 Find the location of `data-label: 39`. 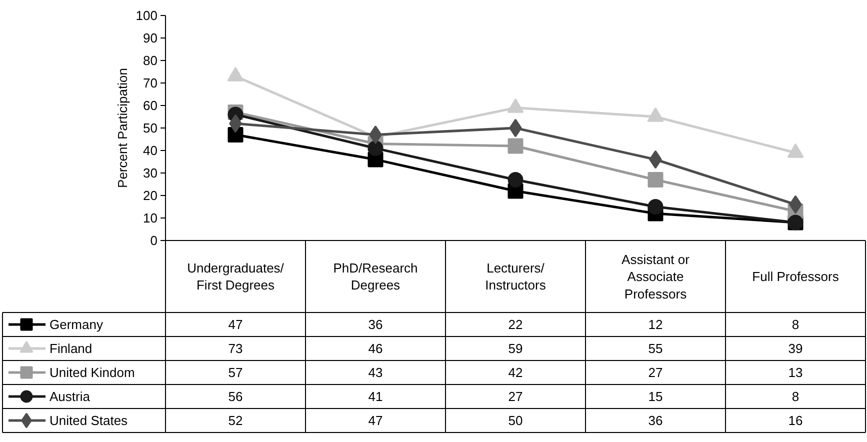

data-label: 39 is located at coordinates (795, 348).